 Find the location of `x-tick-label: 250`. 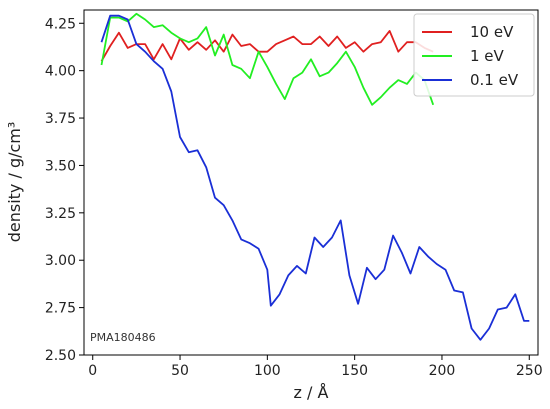

x-tick-label: 250 is located at coordinates (529, 371).